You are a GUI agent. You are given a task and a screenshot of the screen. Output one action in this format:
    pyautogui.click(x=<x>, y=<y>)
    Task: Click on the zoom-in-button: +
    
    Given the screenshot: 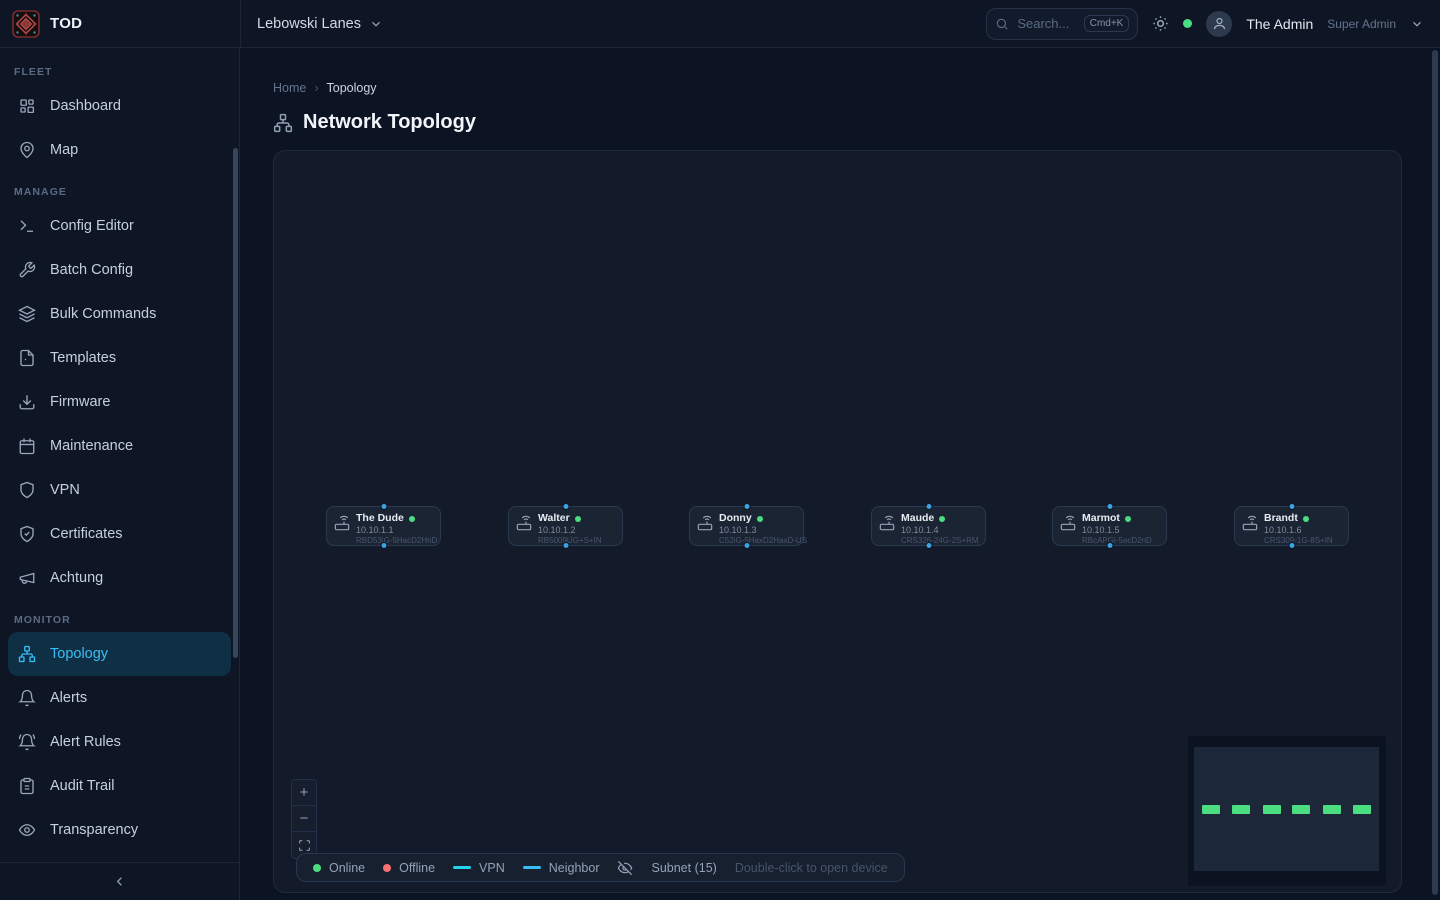 What is the action you would take?
    pyautogui.click(x=304, y=793)
    